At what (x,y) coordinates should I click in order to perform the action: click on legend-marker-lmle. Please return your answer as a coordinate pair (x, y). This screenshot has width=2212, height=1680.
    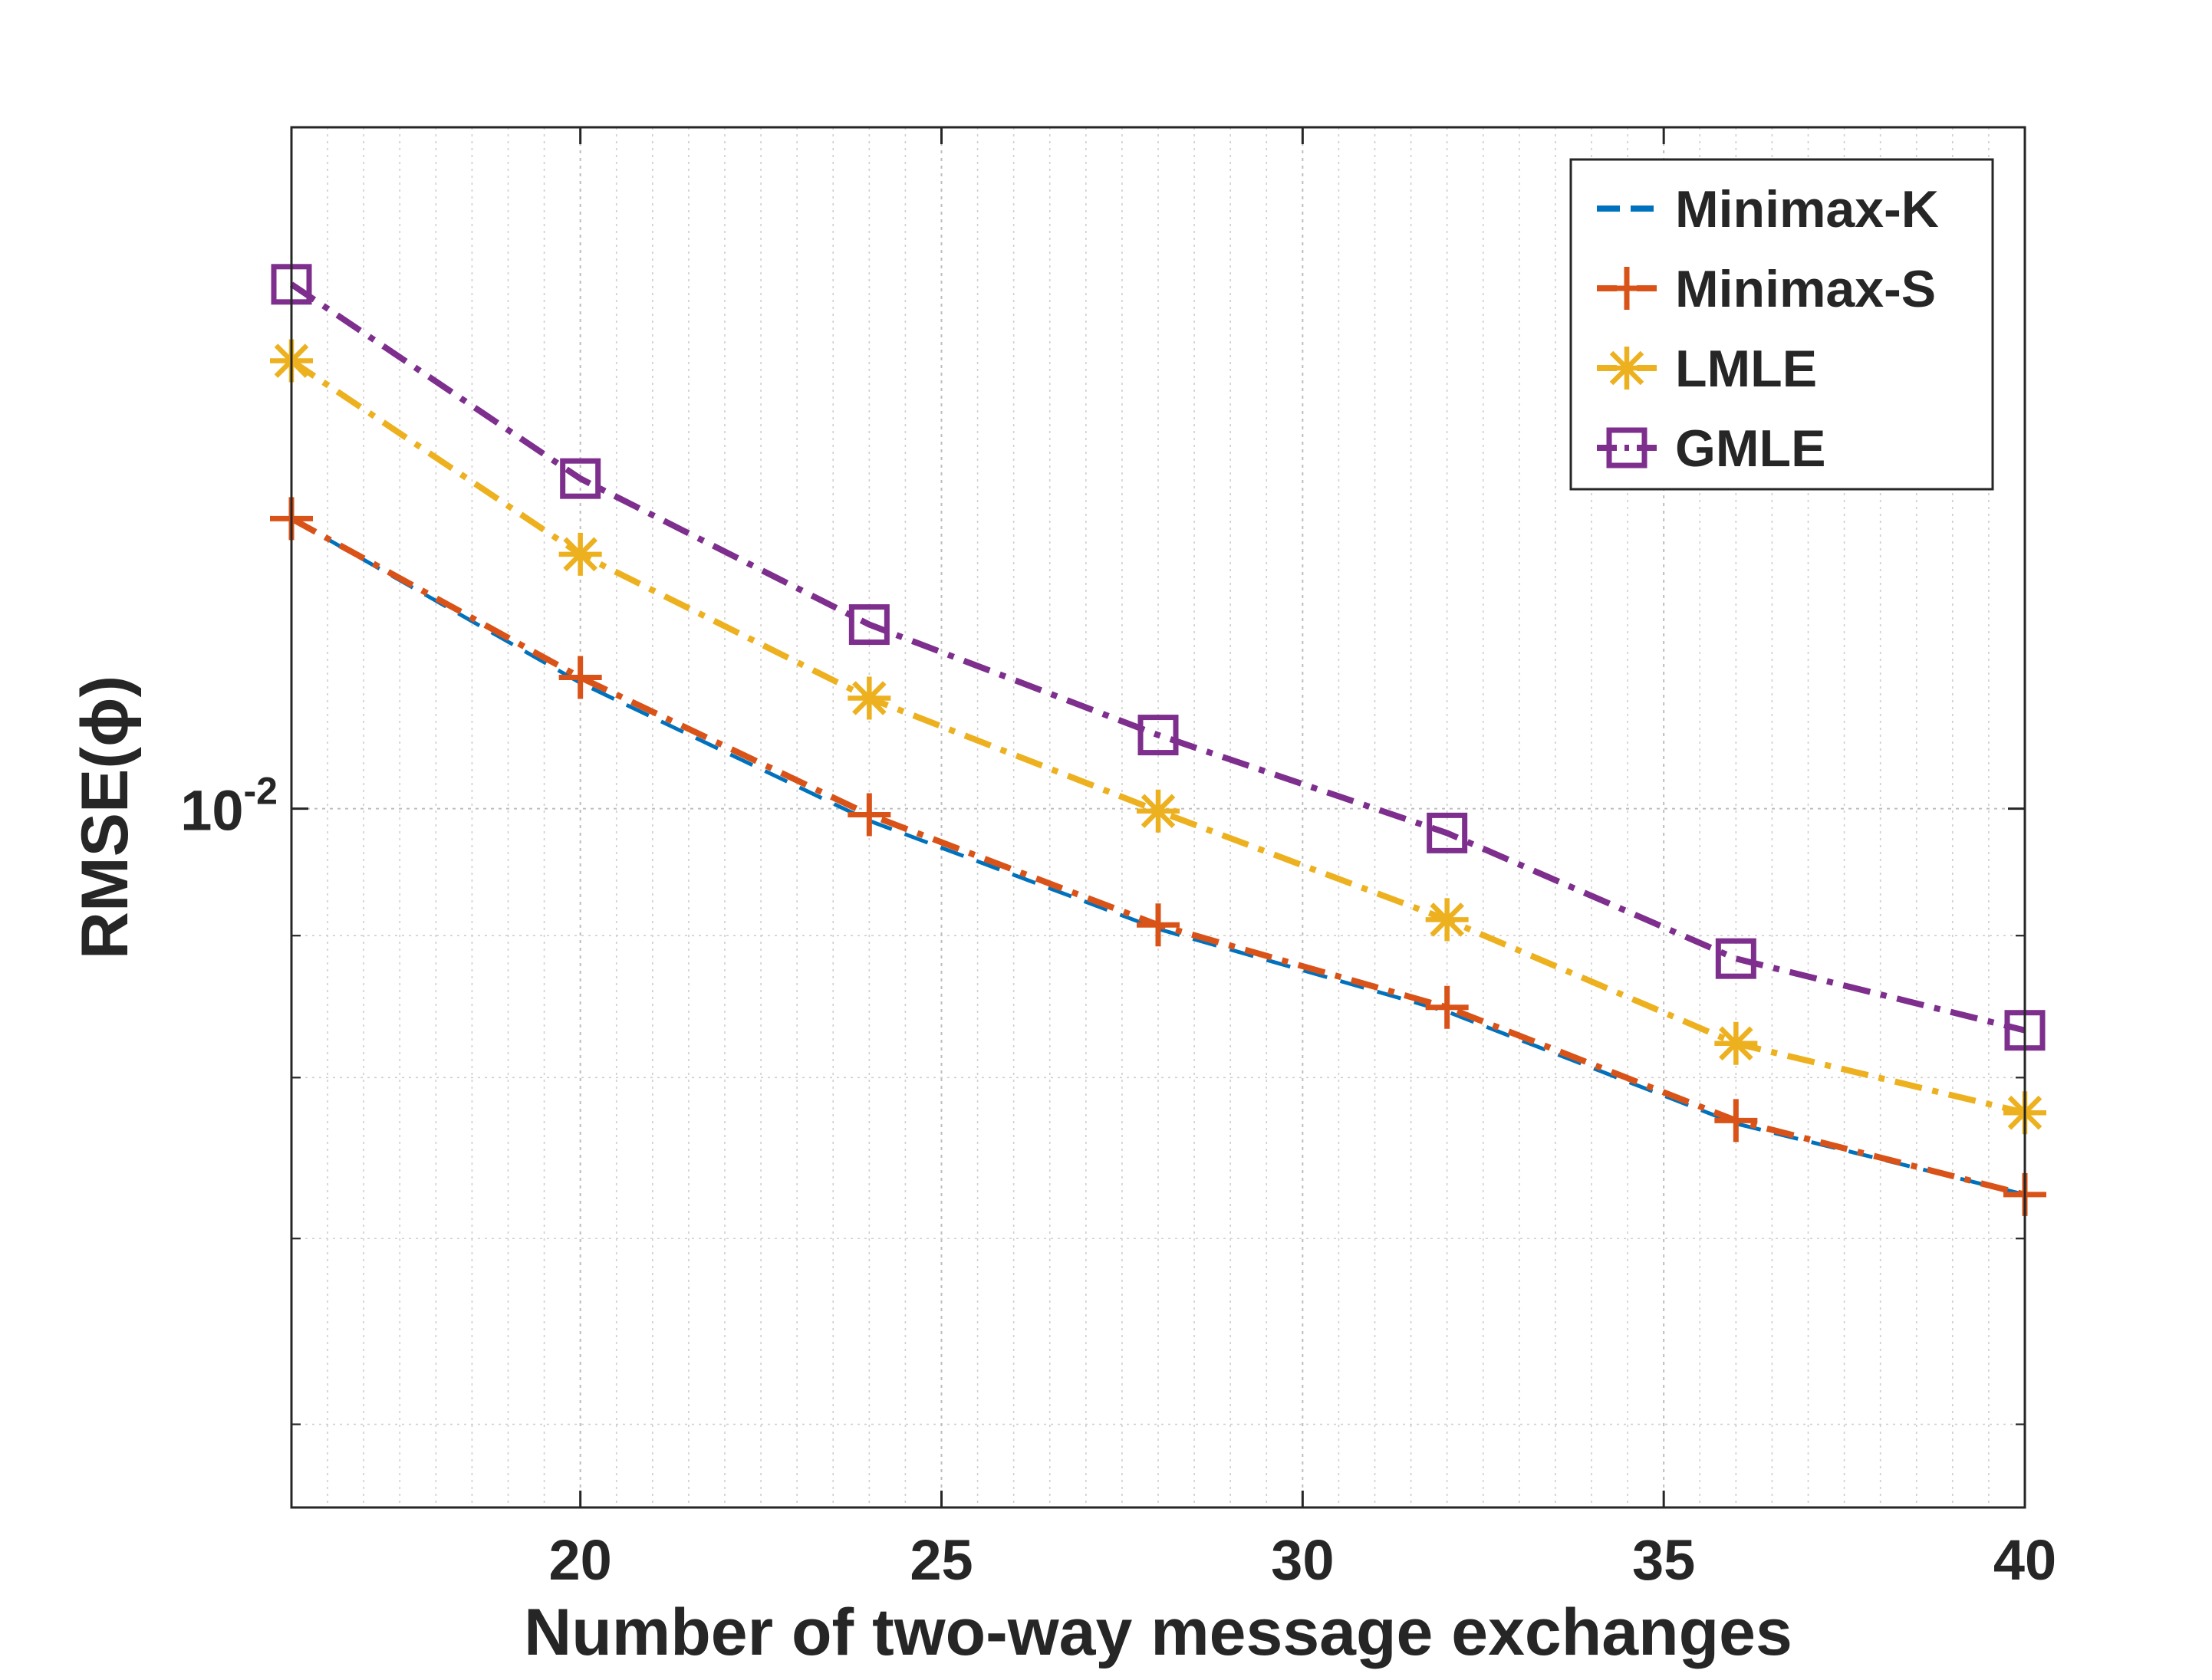
    Looking at the image, I should click on (1627, 368).